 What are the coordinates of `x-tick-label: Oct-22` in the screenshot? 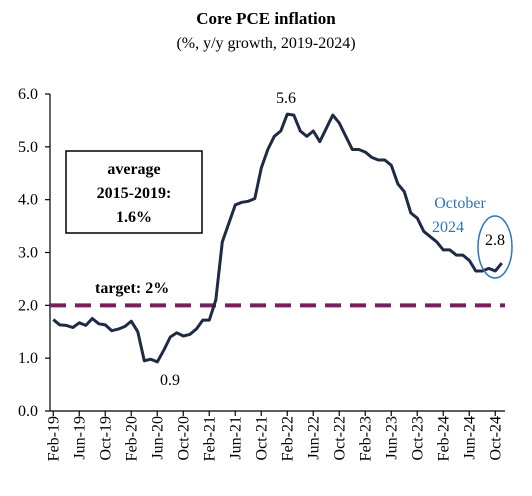 It's located at (339, 438).